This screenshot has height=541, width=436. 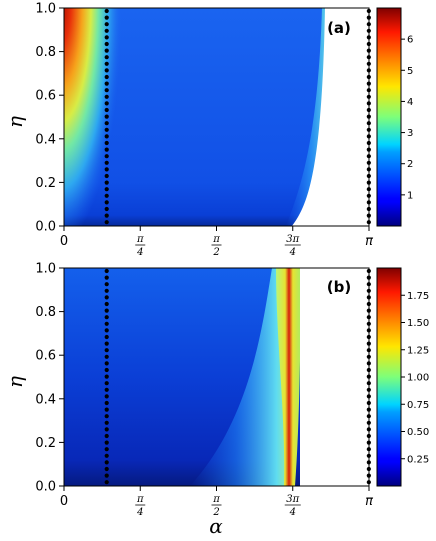 What do you see at coordinates (410, 195) in the screenshot?
I see `colorbar-tick-label: 1` at bounding box center [410, 195].